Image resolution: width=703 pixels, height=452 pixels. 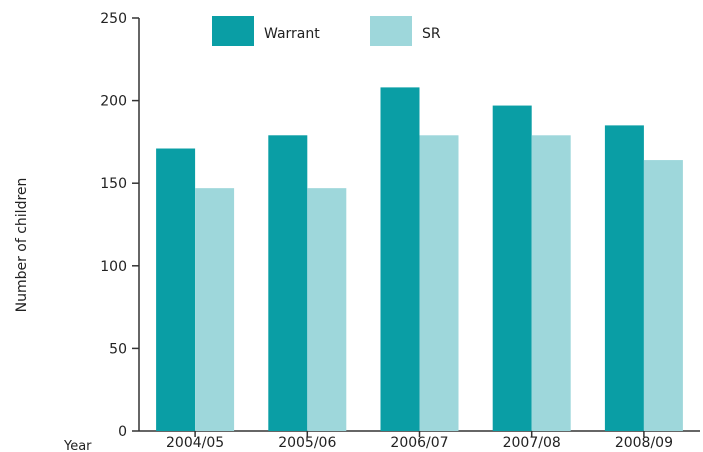 What do you see at coordinates (419, 443) in the screenshot?
I see `x-tick-label: 2006/07` at bounding box center [419, 443].